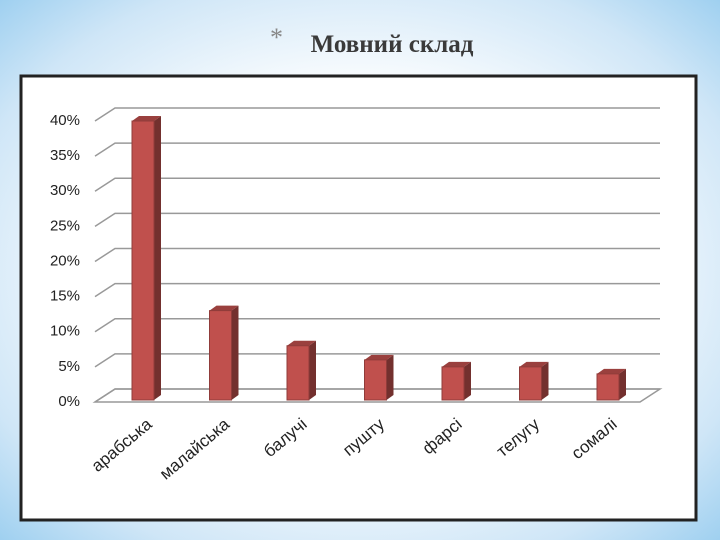  What do you see at coordinates (69, 366) in the screenshot?
I see `y-tick-label: 5%` at bounding box center [69, 366].